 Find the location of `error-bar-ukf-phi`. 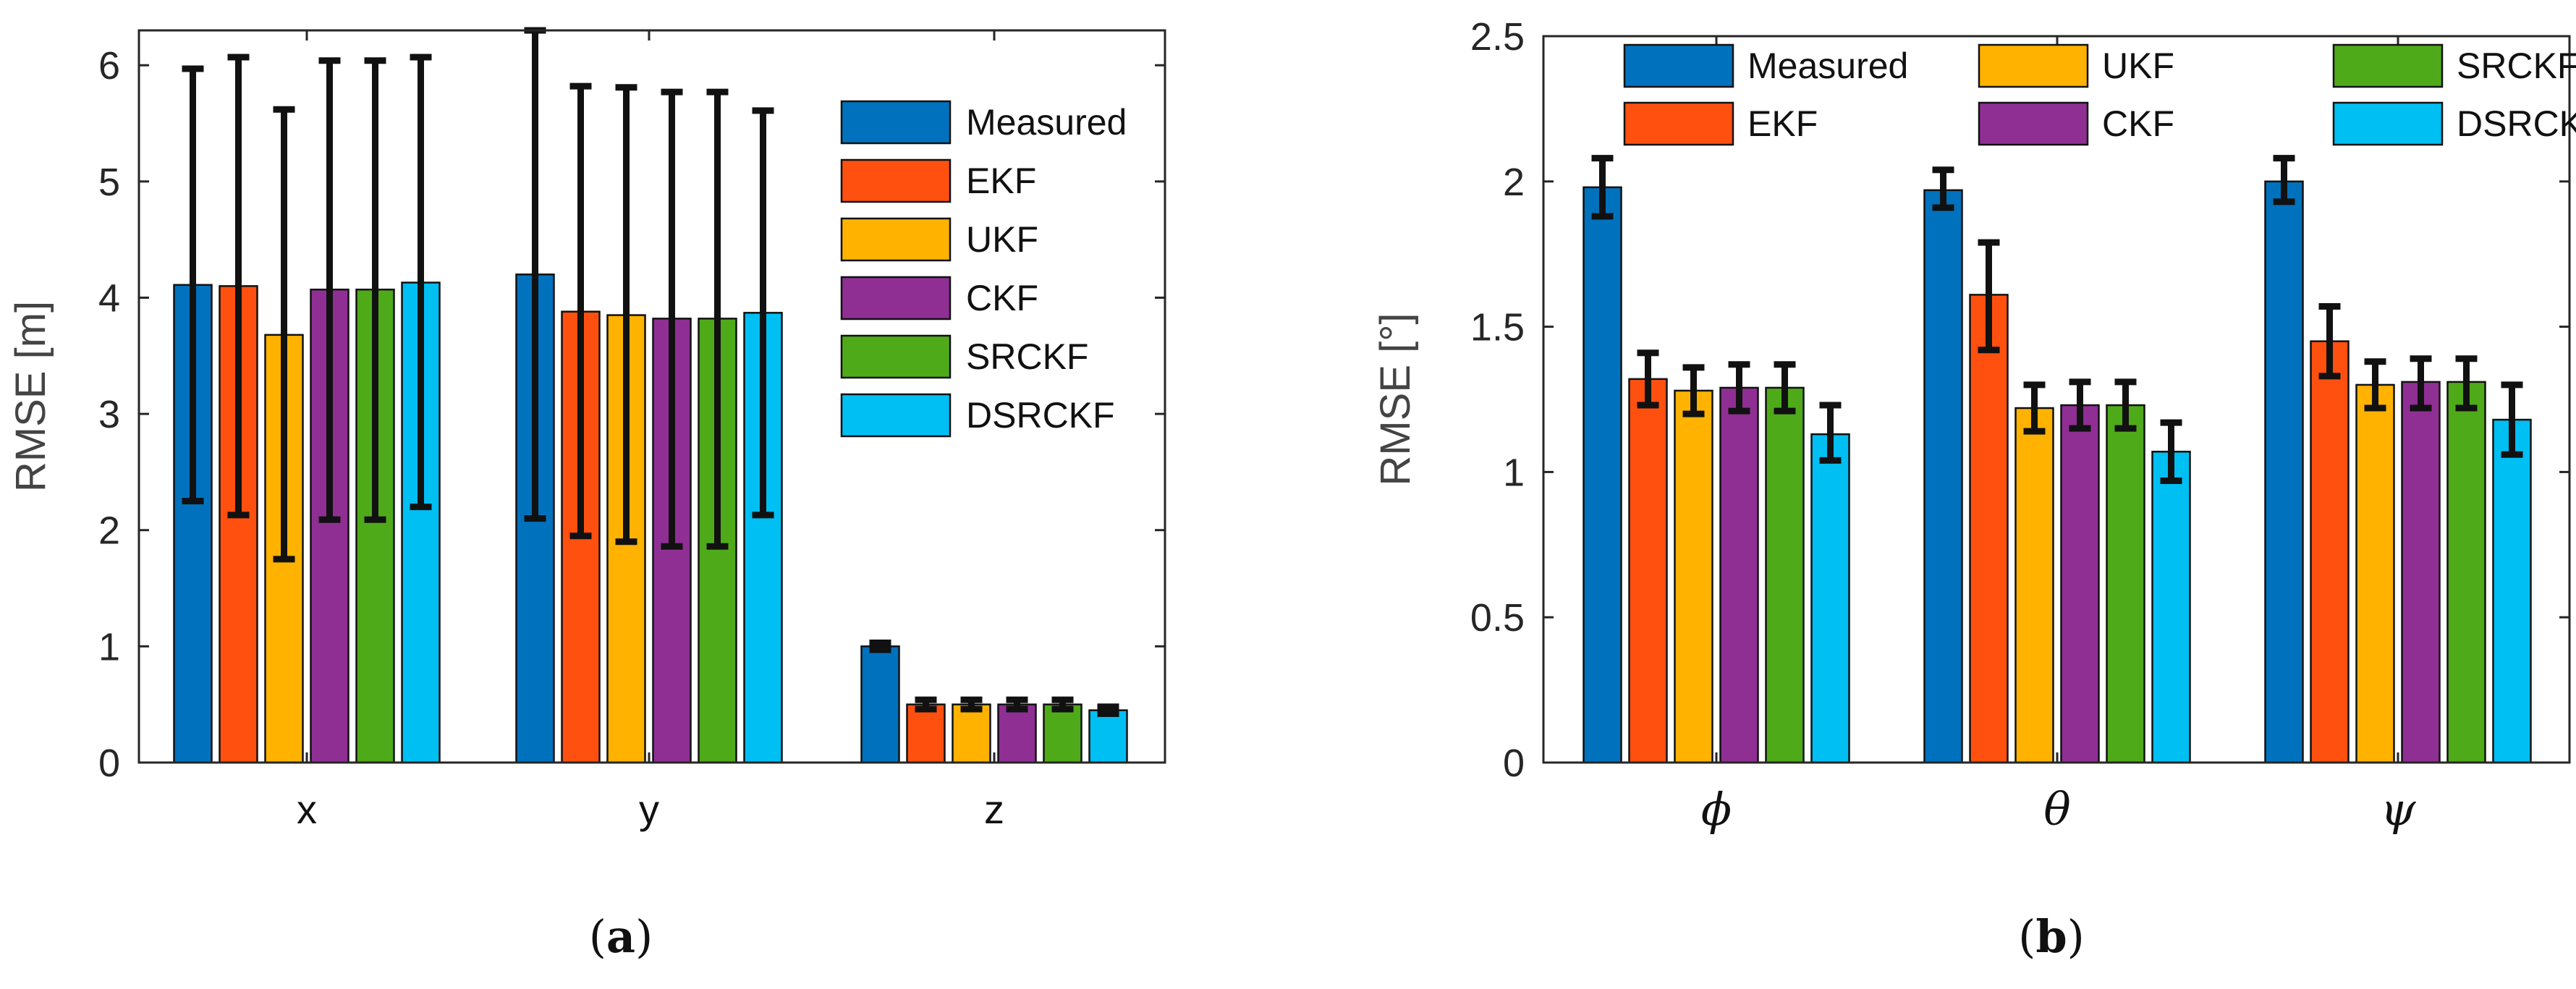

error-bar-ukf-phi is located at coordinates (1693, 391).